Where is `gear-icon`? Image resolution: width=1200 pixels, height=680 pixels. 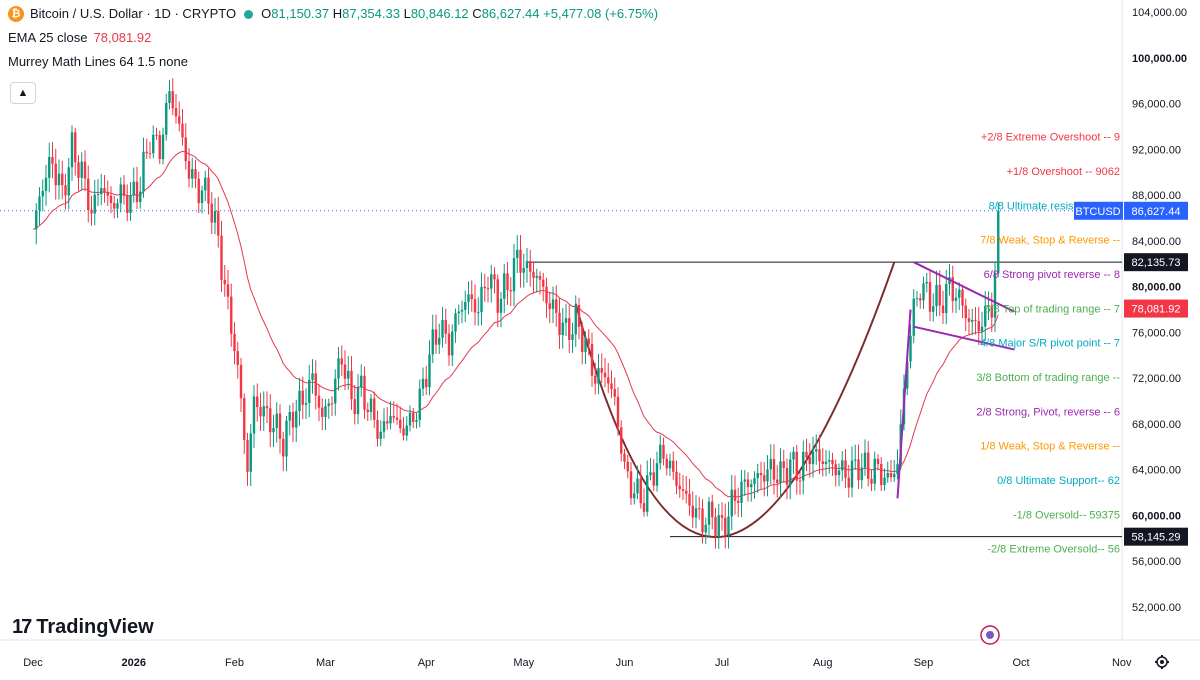 gear-icon is located at coordinates (1162, 662).